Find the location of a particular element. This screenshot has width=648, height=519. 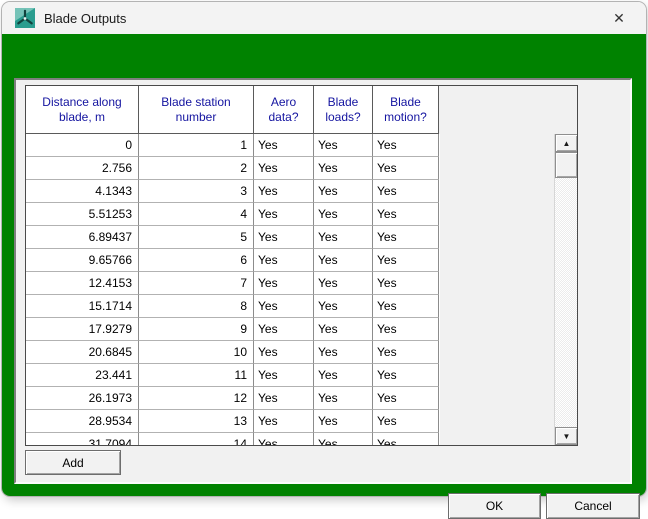

ok-button: OK is located at coordinates (494, 506).